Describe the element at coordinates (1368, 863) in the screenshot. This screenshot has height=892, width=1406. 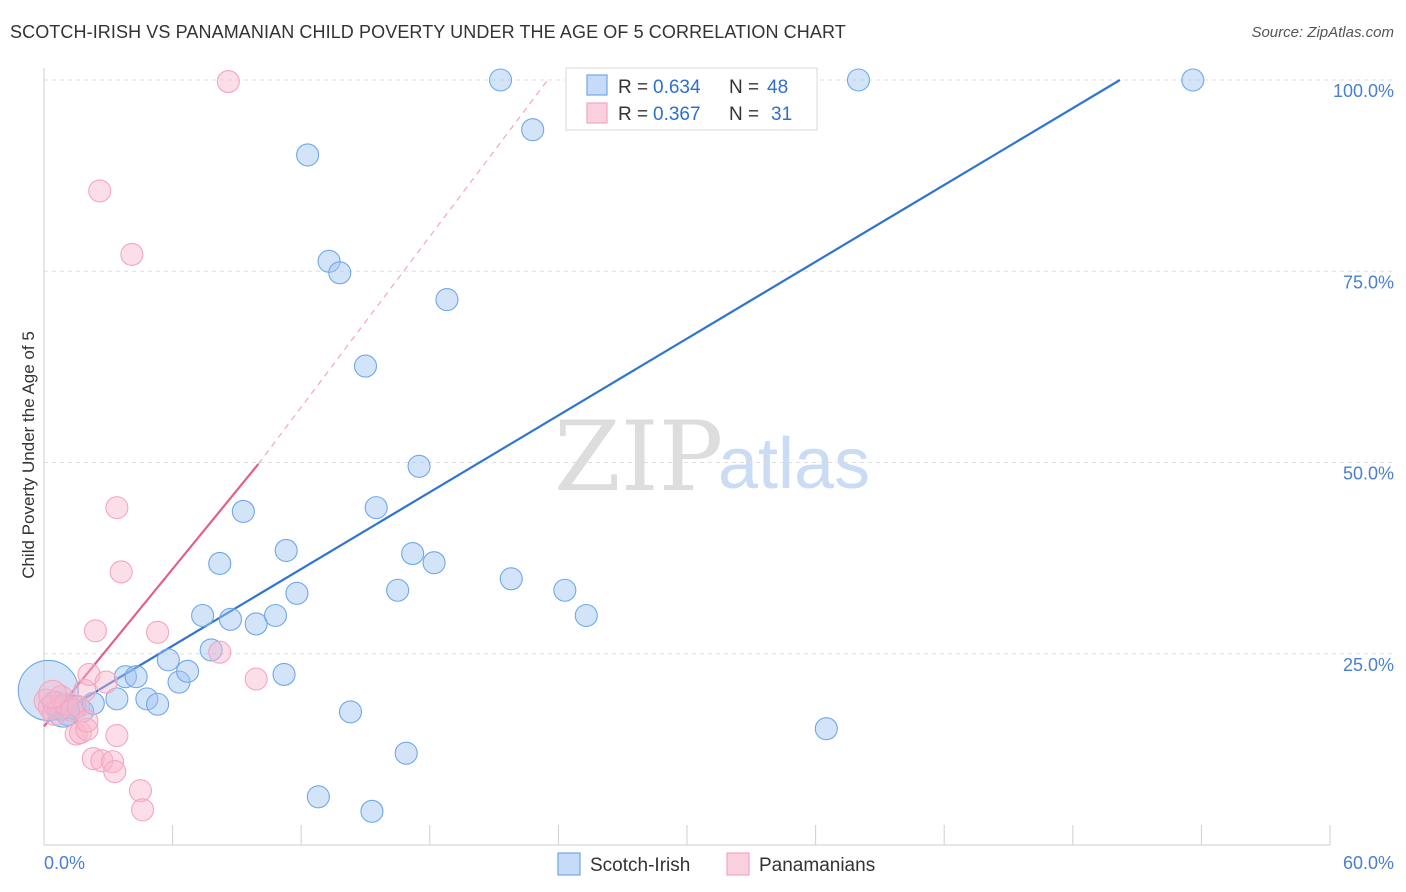
I see `x-tick-label-max: 60.0%` at that location.